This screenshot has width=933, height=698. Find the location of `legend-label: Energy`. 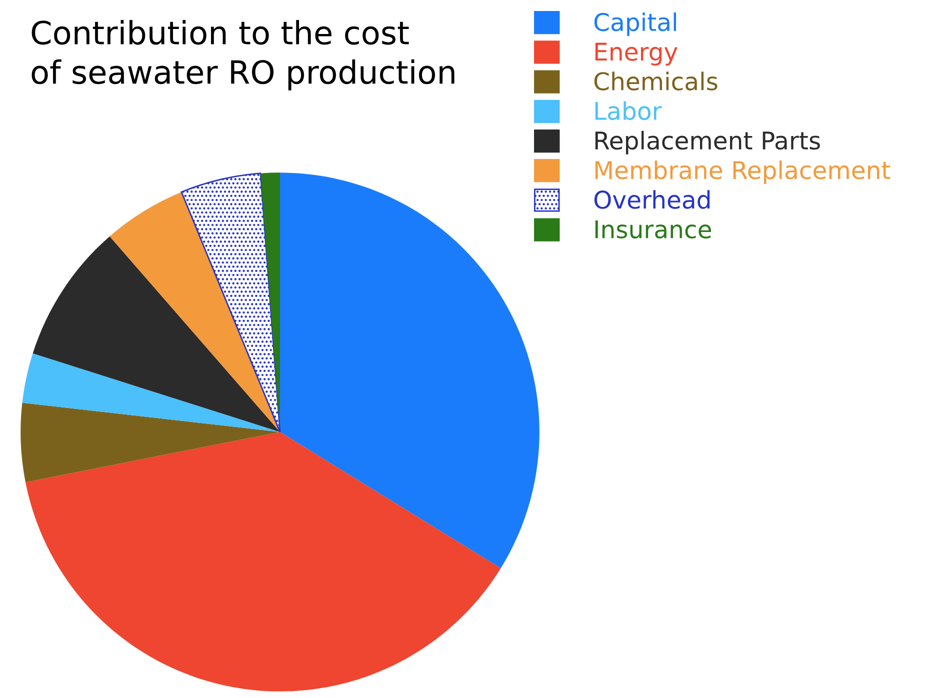

legend-label: Energy is located at coordinates (636, 54).